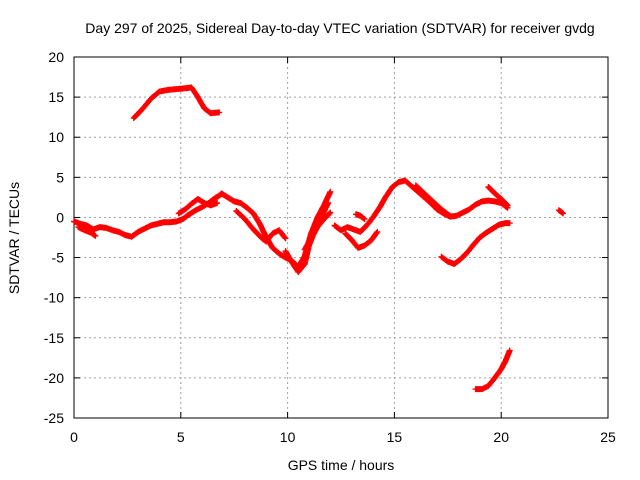  Describe the element at coordinates (60, 177) in the screenshot. I see `y-tick-label: 5` at that location.